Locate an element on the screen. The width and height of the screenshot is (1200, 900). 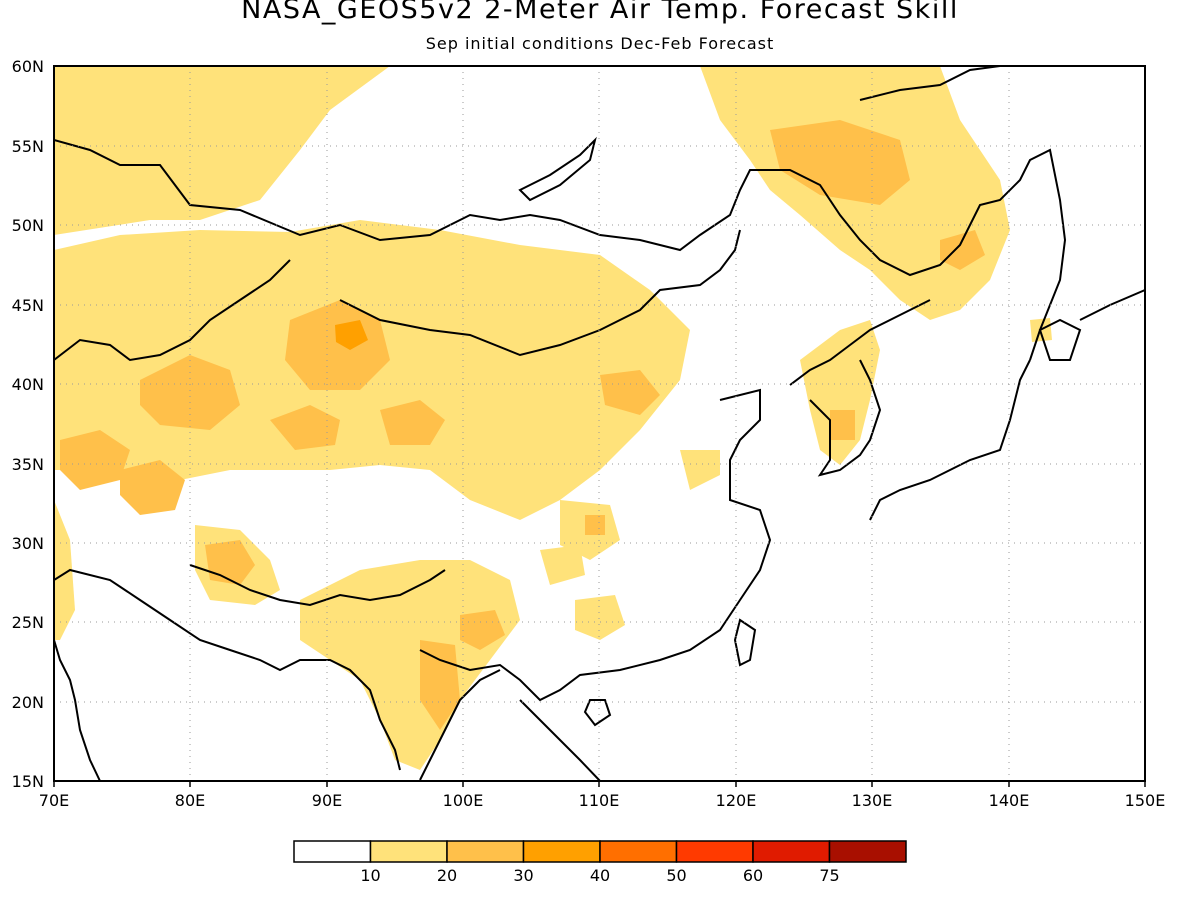
colorbar: 10 20 30 40 50 60 75 is located at coordinates (600, 862).